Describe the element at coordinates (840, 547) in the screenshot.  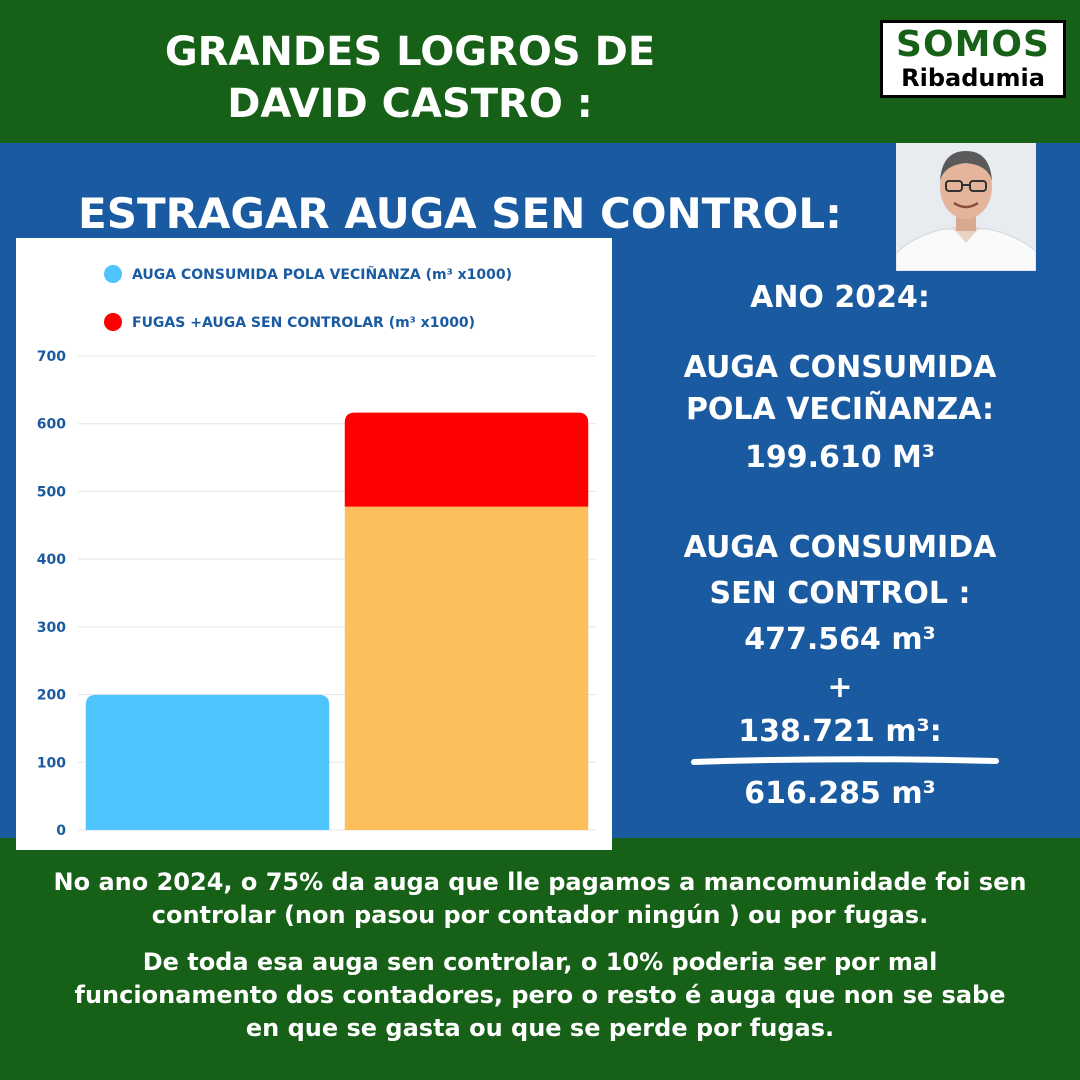
I see `stats-uncontrolled-line1: AUGA CONSUMIDA` at that location.